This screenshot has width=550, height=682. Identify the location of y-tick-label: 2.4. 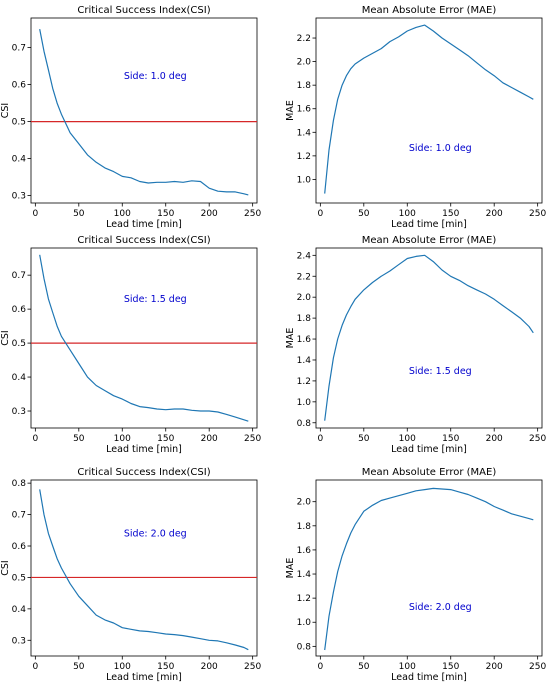
(304, 256).